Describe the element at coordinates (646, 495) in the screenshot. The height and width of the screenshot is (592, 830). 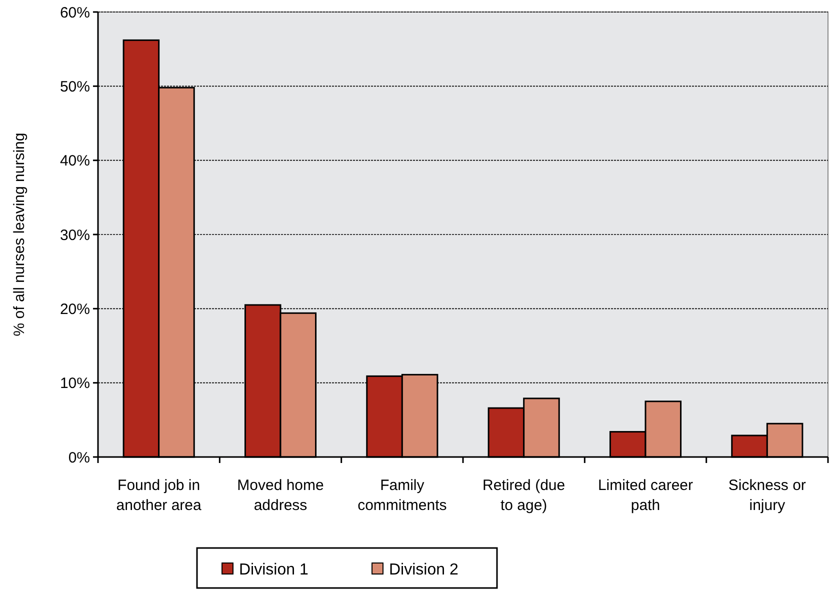
I see `x-tick-label: Limited career path` at that location.